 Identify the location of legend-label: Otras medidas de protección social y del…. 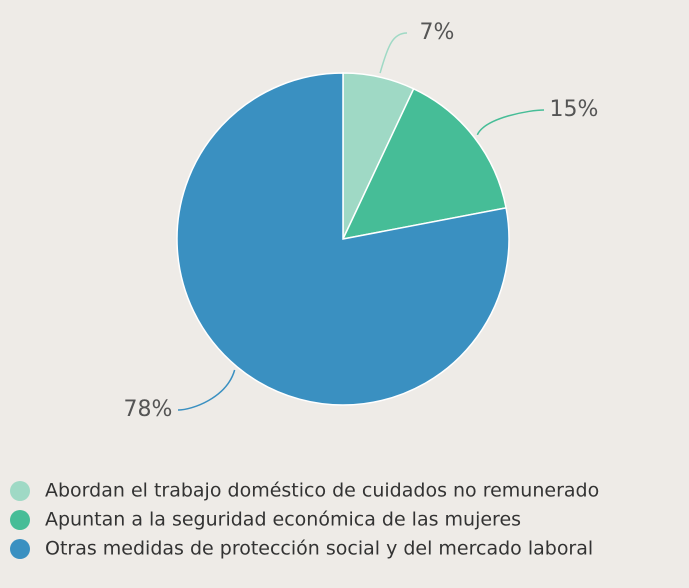
(319, 549).